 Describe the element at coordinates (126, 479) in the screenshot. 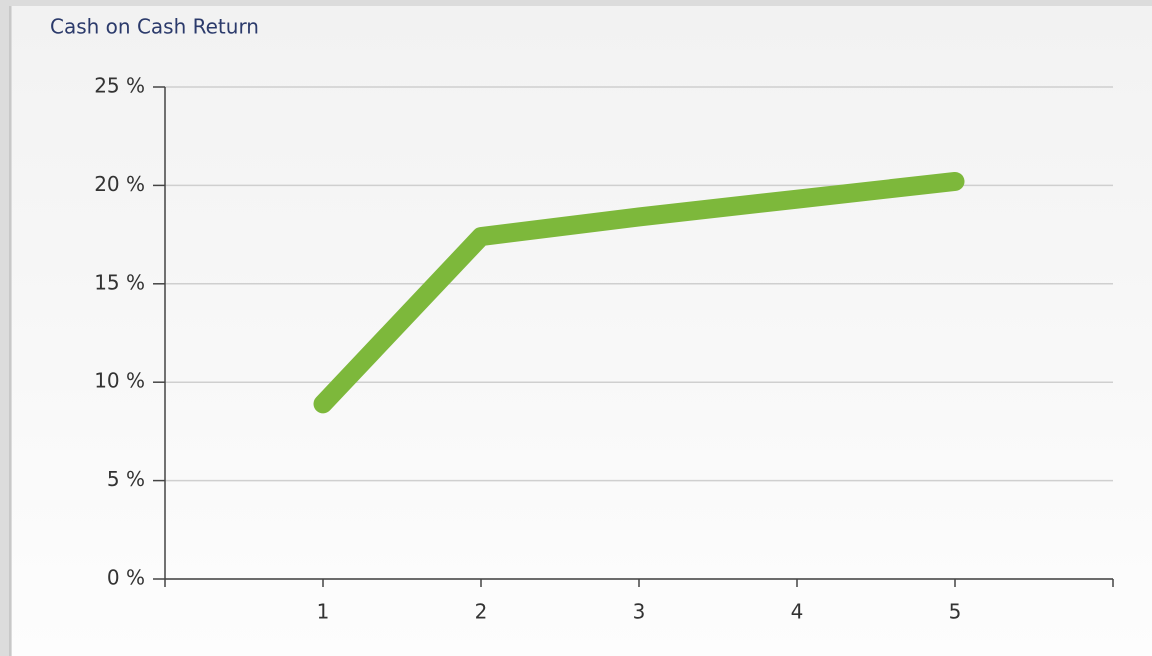

I see `y-tick-label: 5 %` at that location.